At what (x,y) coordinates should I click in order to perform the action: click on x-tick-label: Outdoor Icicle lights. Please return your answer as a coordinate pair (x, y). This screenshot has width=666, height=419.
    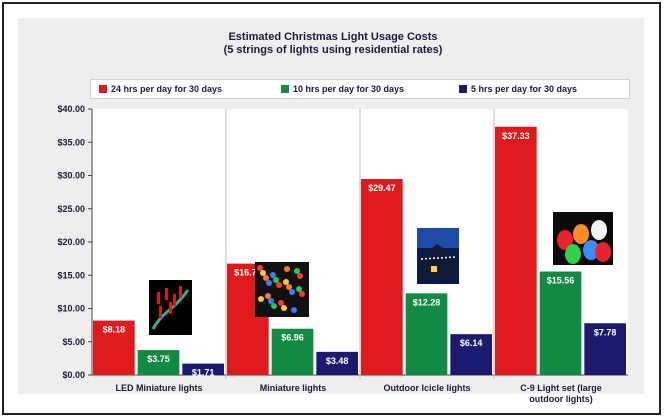
    Looking at the image, I should click on (426, 388).